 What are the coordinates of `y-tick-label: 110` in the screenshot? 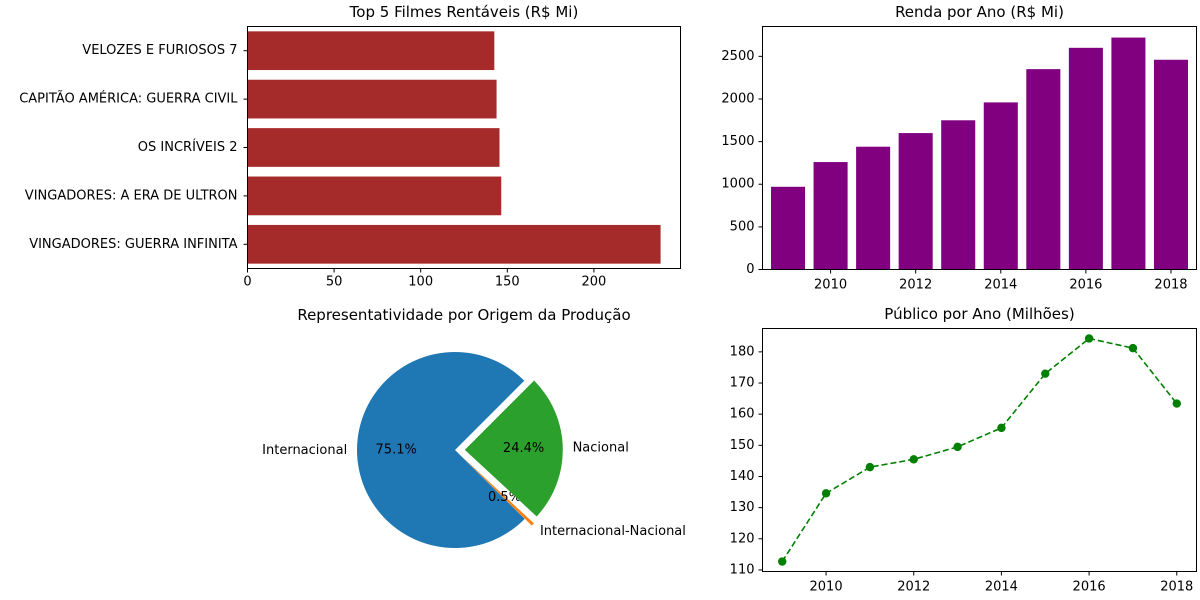 It's located at (742, 569).